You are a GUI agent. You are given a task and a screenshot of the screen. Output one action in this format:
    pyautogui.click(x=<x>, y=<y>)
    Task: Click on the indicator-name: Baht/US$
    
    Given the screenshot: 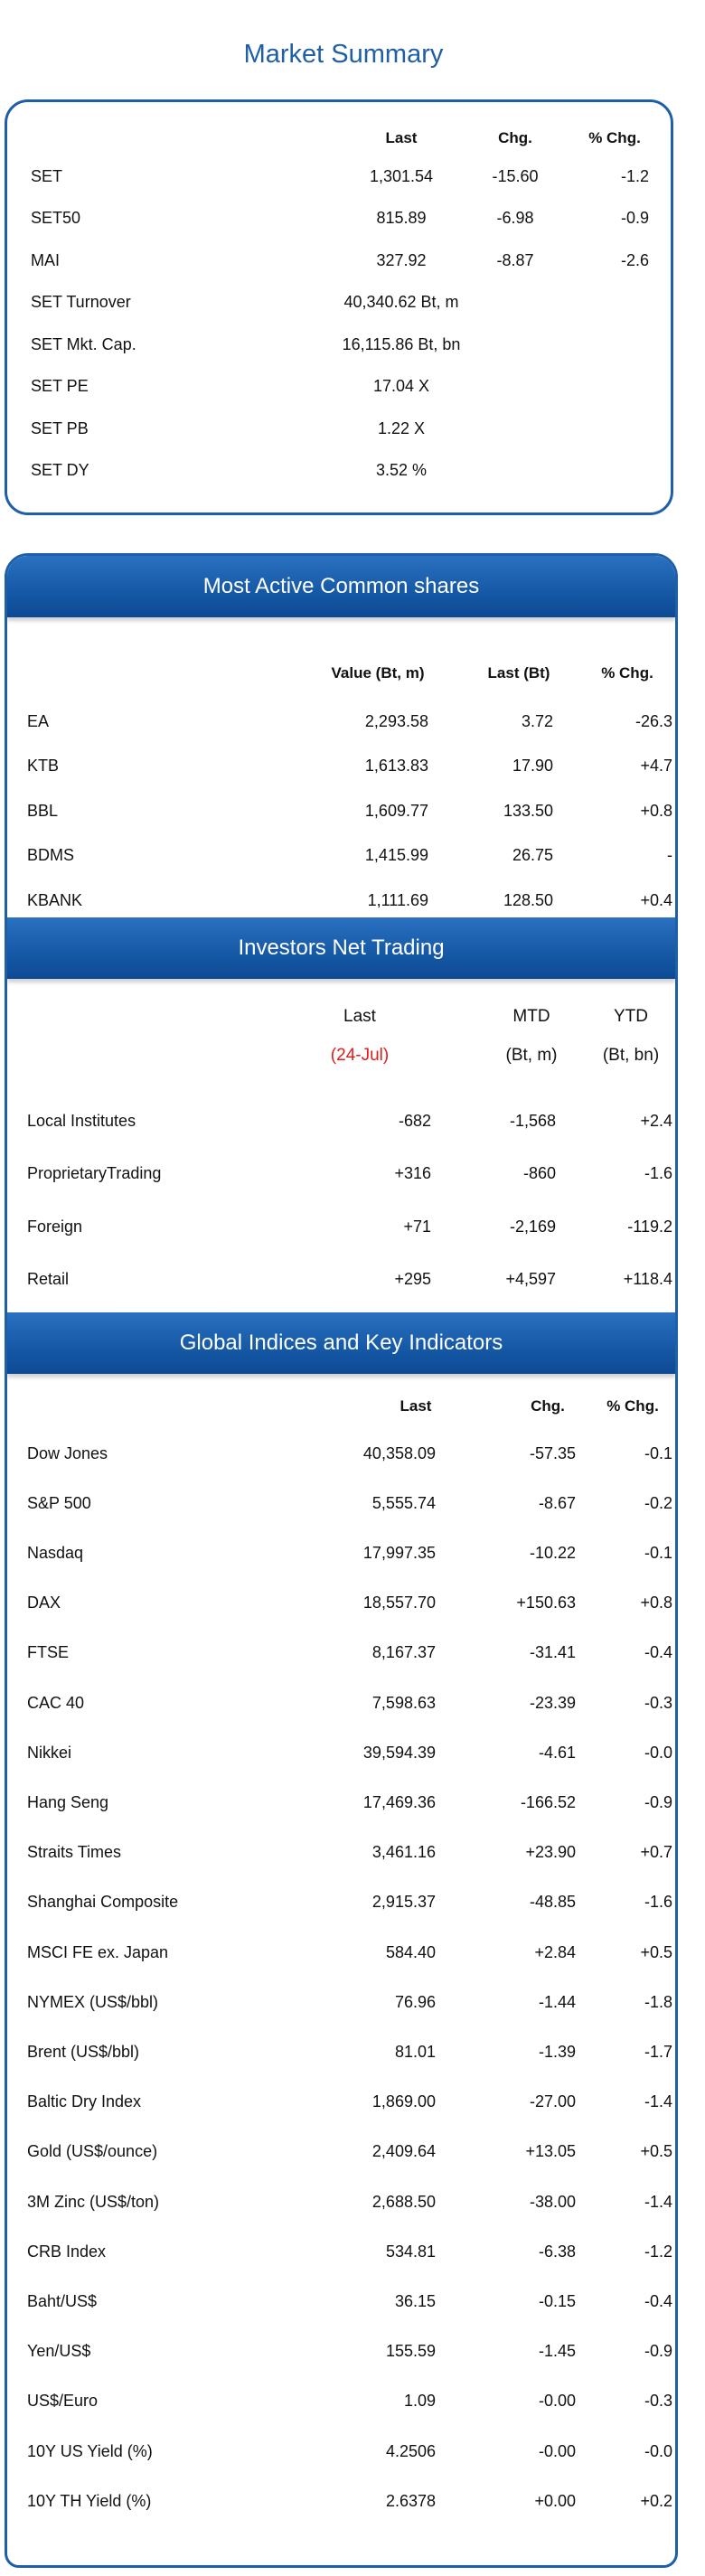 What is the action you would take?
    pyautogui.click(x=62, y=2301)
    